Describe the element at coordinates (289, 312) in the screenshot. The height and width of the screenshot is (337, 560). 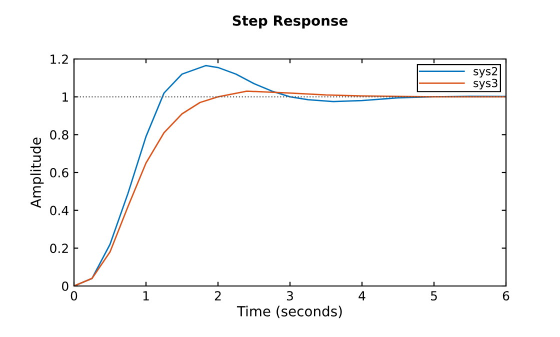
I see `x-axis-title: Time (seconds)` at that location.